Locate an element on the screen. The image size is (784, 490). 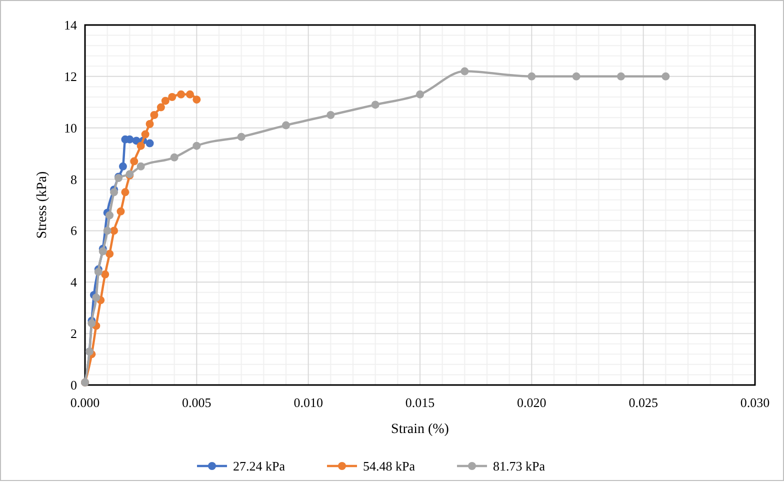
x-tick-label: 0.005 is located at coordinates (197, 402).